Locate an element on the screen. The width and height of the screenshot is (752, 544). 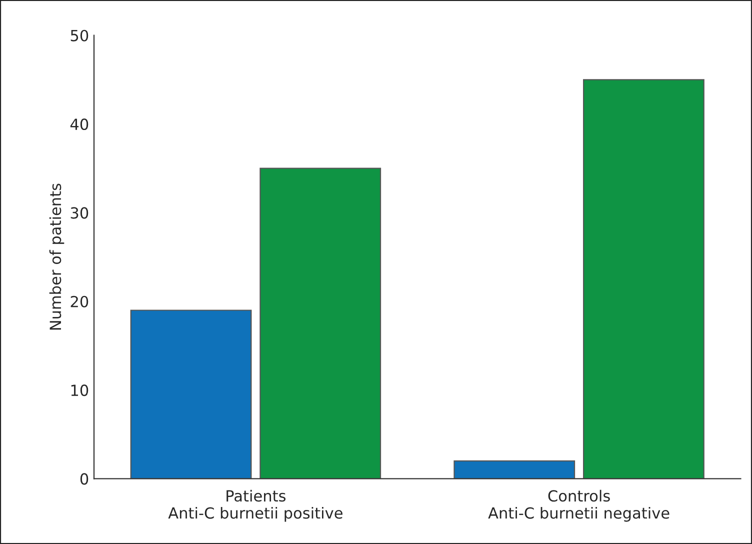
y-axis-title: Number of patients is located at coordinates (56, 257).